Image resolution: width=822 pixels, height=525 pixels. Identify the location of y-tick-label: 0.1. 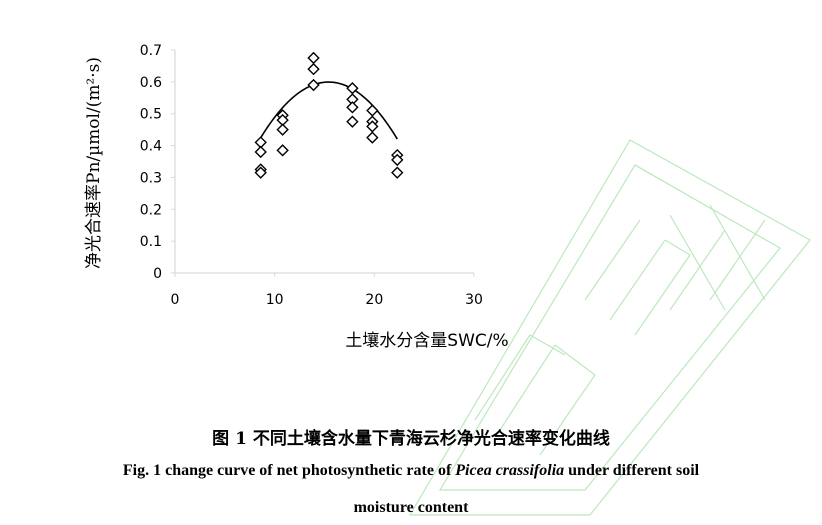
(151, 242).